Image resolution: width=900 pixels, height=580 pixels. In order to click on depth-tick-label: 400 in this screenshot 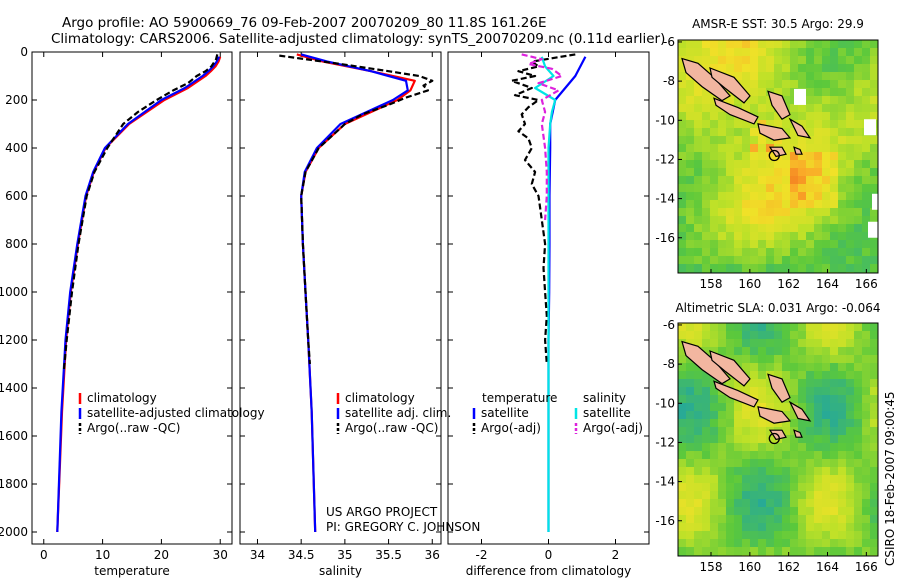, I will do `click(16, 148)`.